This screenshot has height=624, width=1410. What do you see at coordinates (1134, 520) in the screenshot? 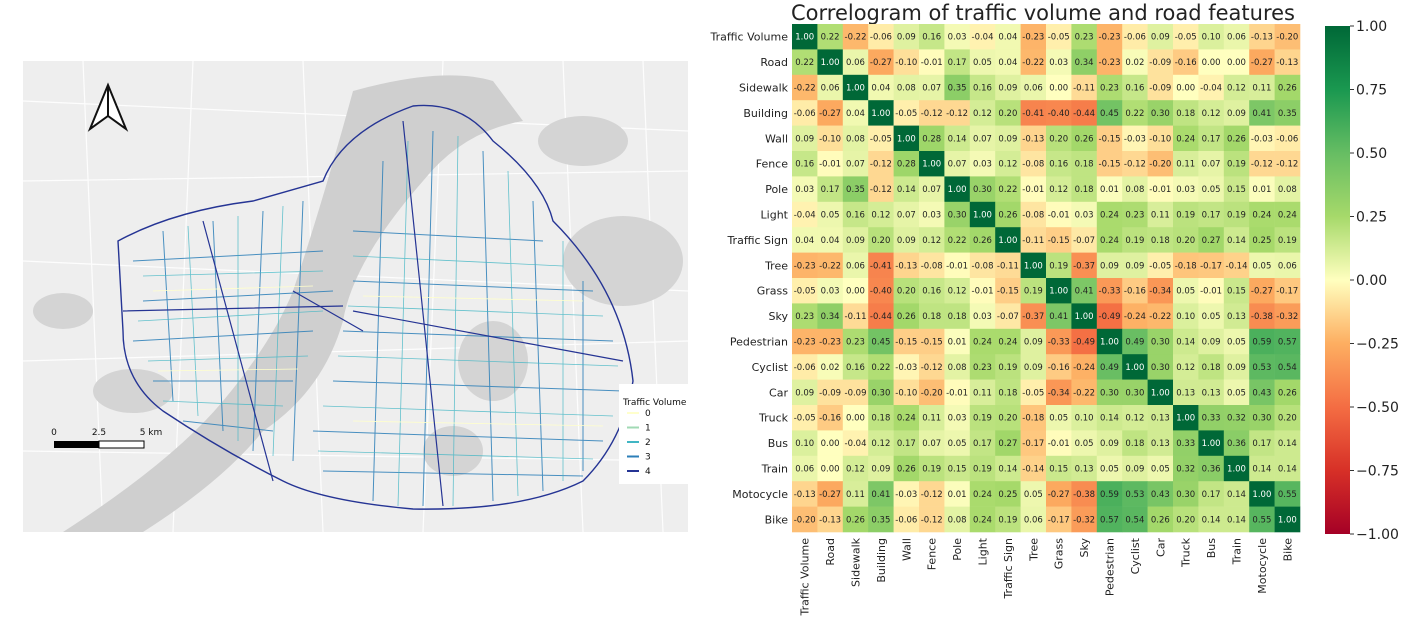
I see `cell-value-label: 0.54` at bounding box center [1134, 520].